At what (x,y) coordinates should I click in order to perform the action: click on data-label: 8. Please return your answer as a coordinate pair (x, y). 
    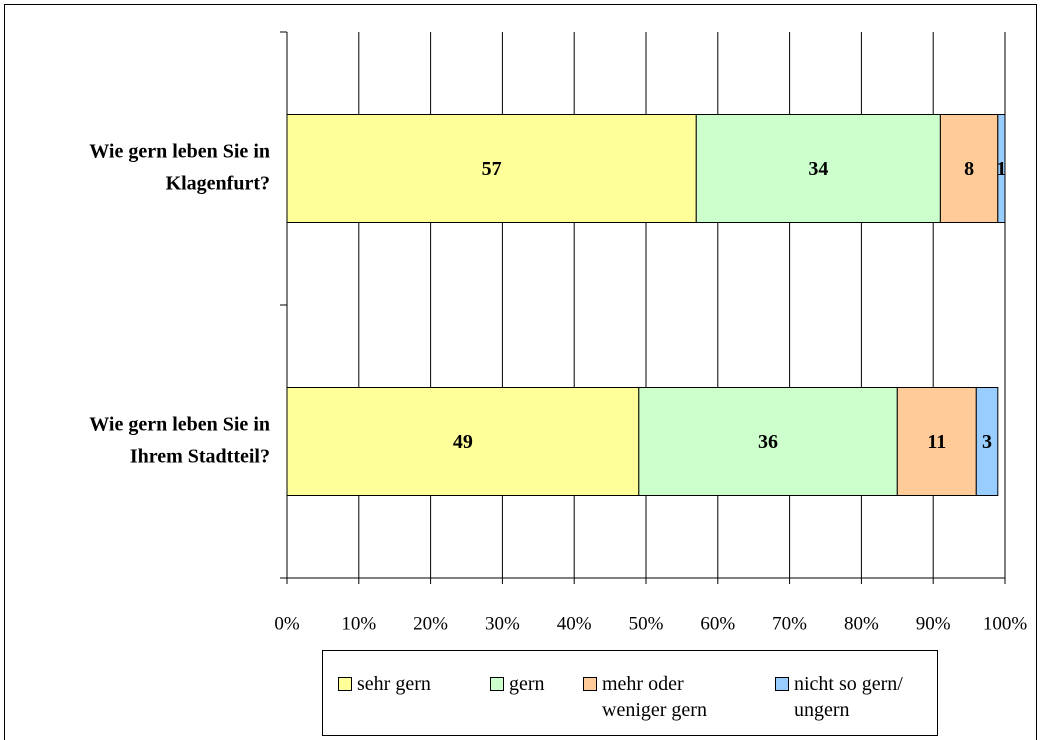
    Looking at the image, I should click on (969, 169).